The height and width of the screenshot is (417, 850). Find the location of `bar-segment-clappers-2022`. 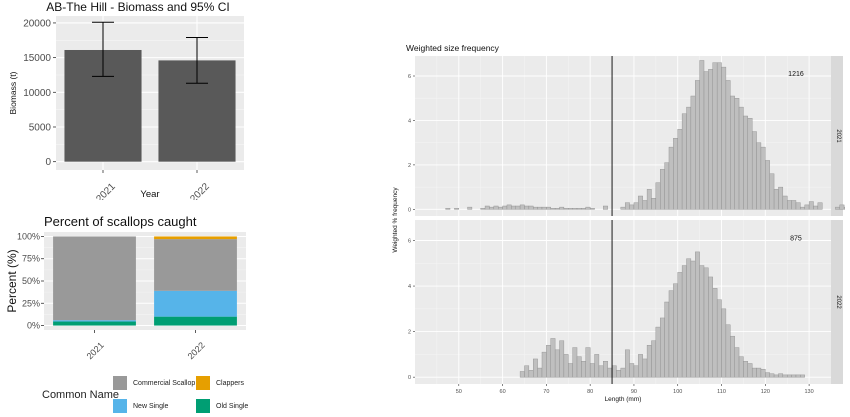

bar-segment-clappers-2022 is located at coordinates (195, 238).